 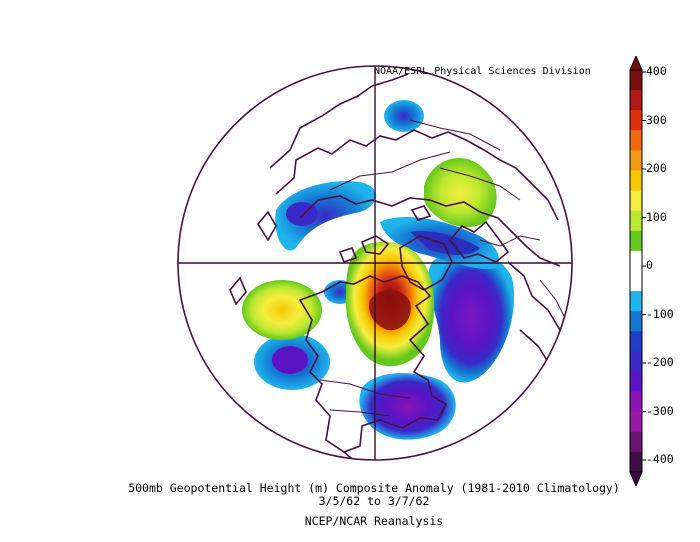 I want to click on colorbar-tick-label: 300, so click(x=656, y=119).